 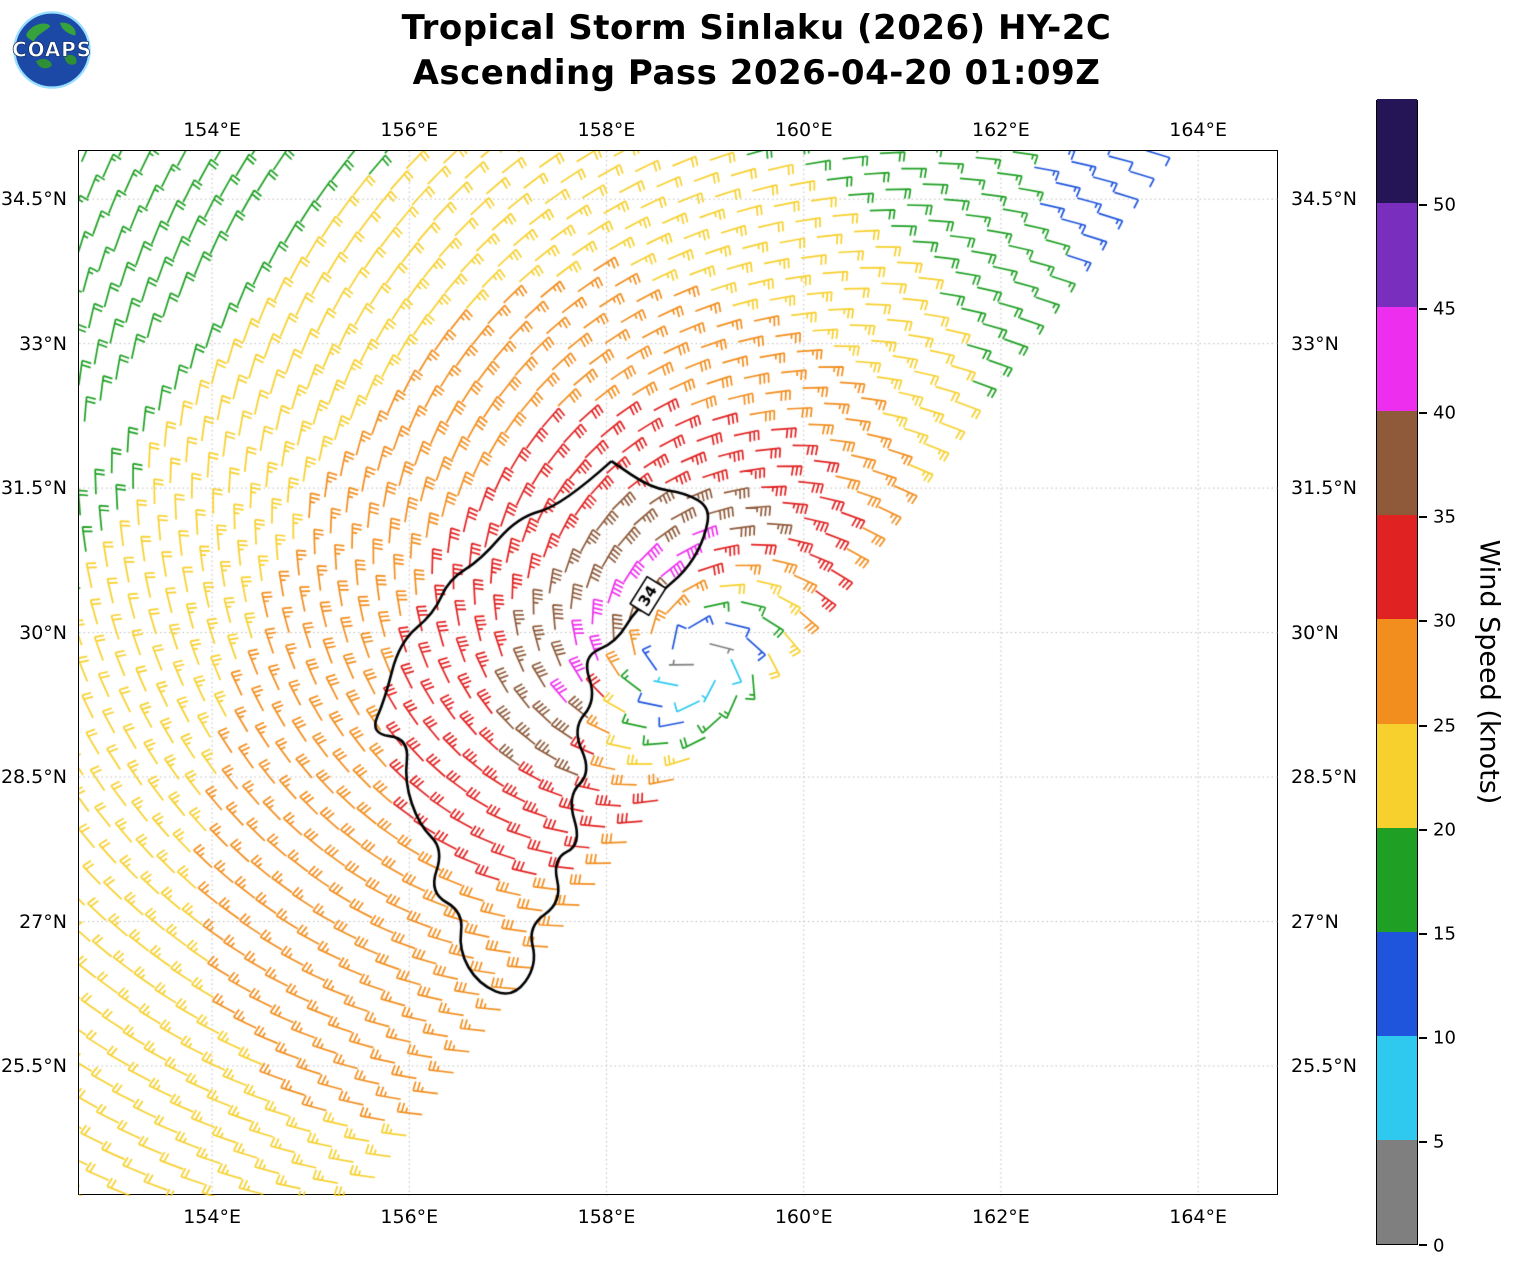 I want to click on x-tick-label-top: 162°E, so click(x=1001, y=130).